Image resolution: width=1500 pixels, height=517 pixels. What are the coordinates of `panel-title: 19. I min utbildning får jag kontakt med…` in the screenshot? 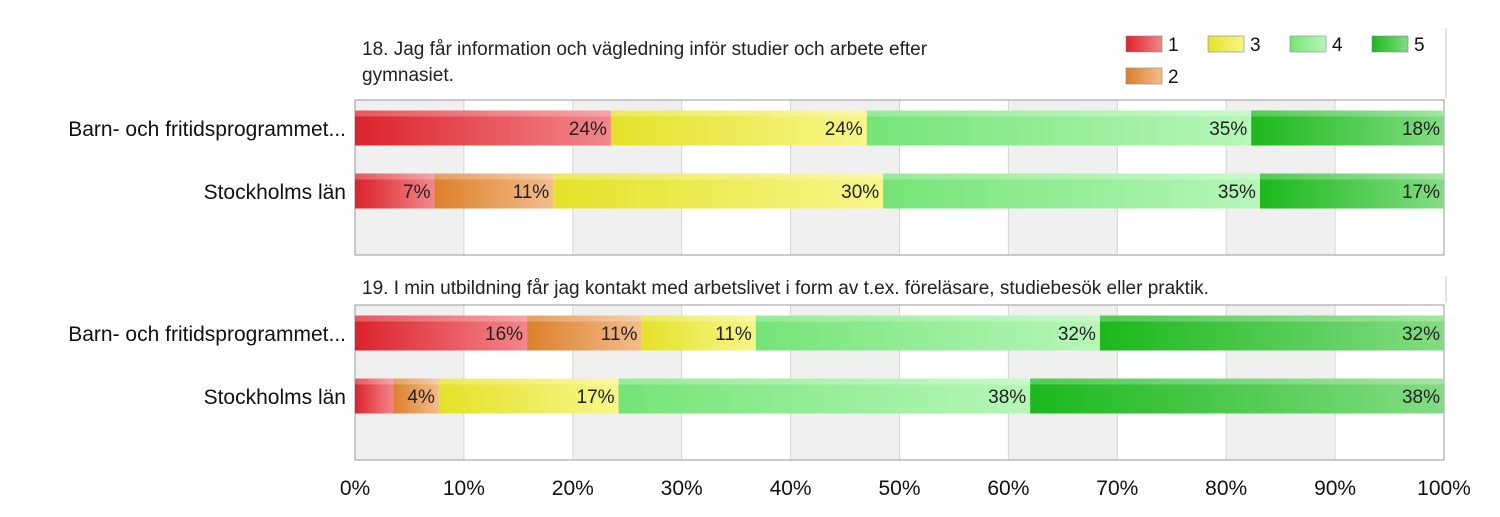 It's located at (785, 288).